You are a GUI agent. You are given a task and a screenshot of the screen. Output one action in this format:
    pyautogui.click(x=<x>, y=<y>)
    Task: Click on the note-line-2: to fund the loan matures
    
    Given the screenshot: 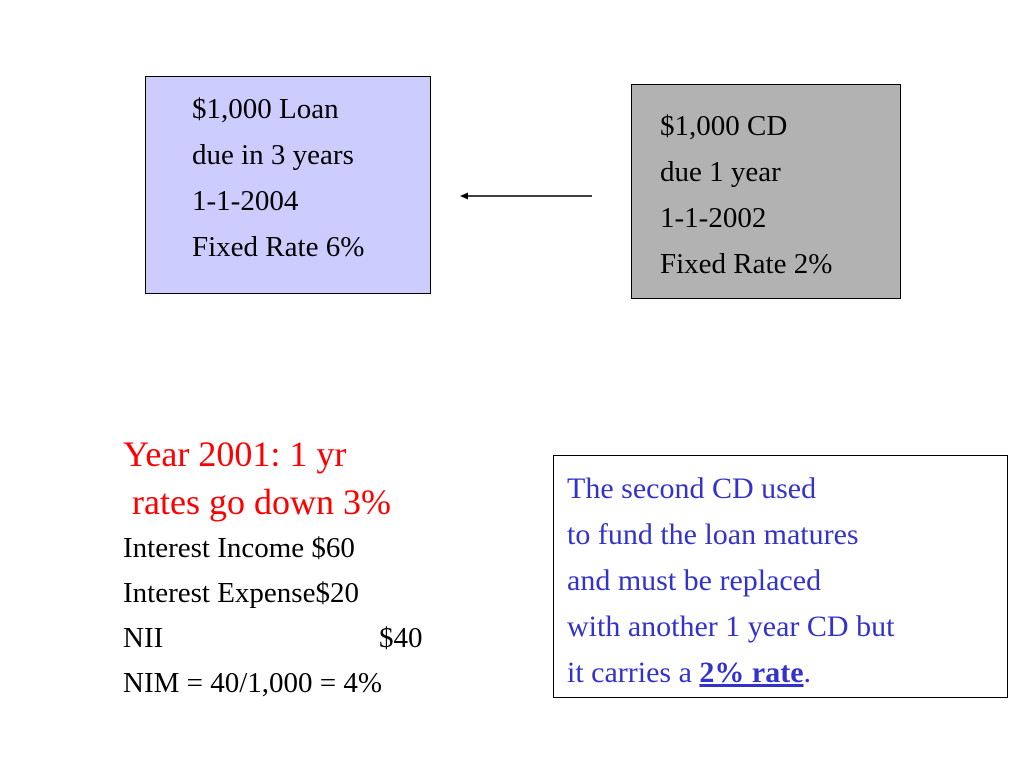 What is the action you would take?
    pyautogui.click(x=713, y=534)
    